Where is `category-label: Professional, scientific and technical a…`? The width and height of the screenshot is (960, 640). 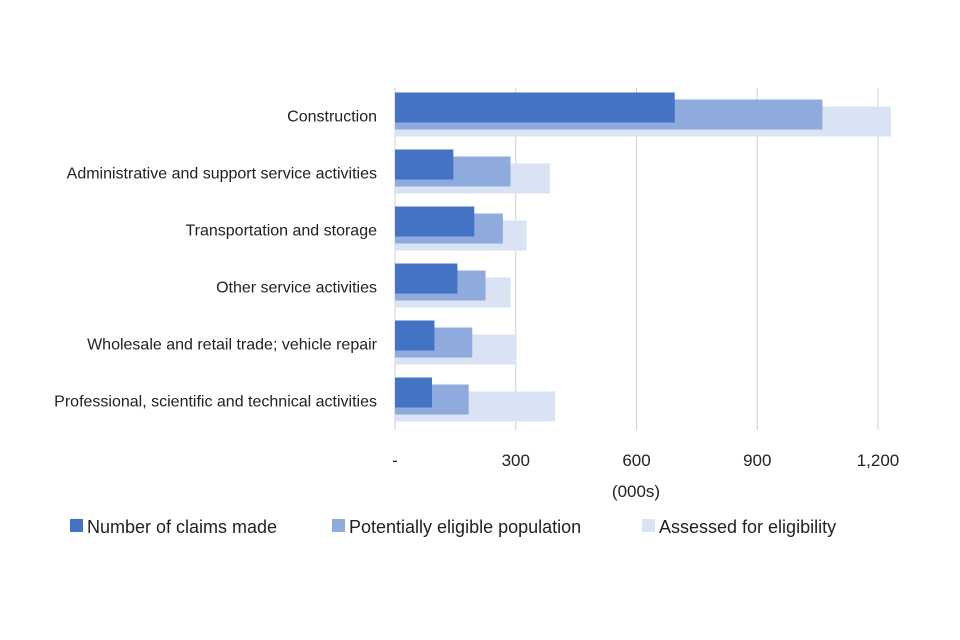
category-label: Professional, scientific and technical a… is located at coordinates (215, 402).